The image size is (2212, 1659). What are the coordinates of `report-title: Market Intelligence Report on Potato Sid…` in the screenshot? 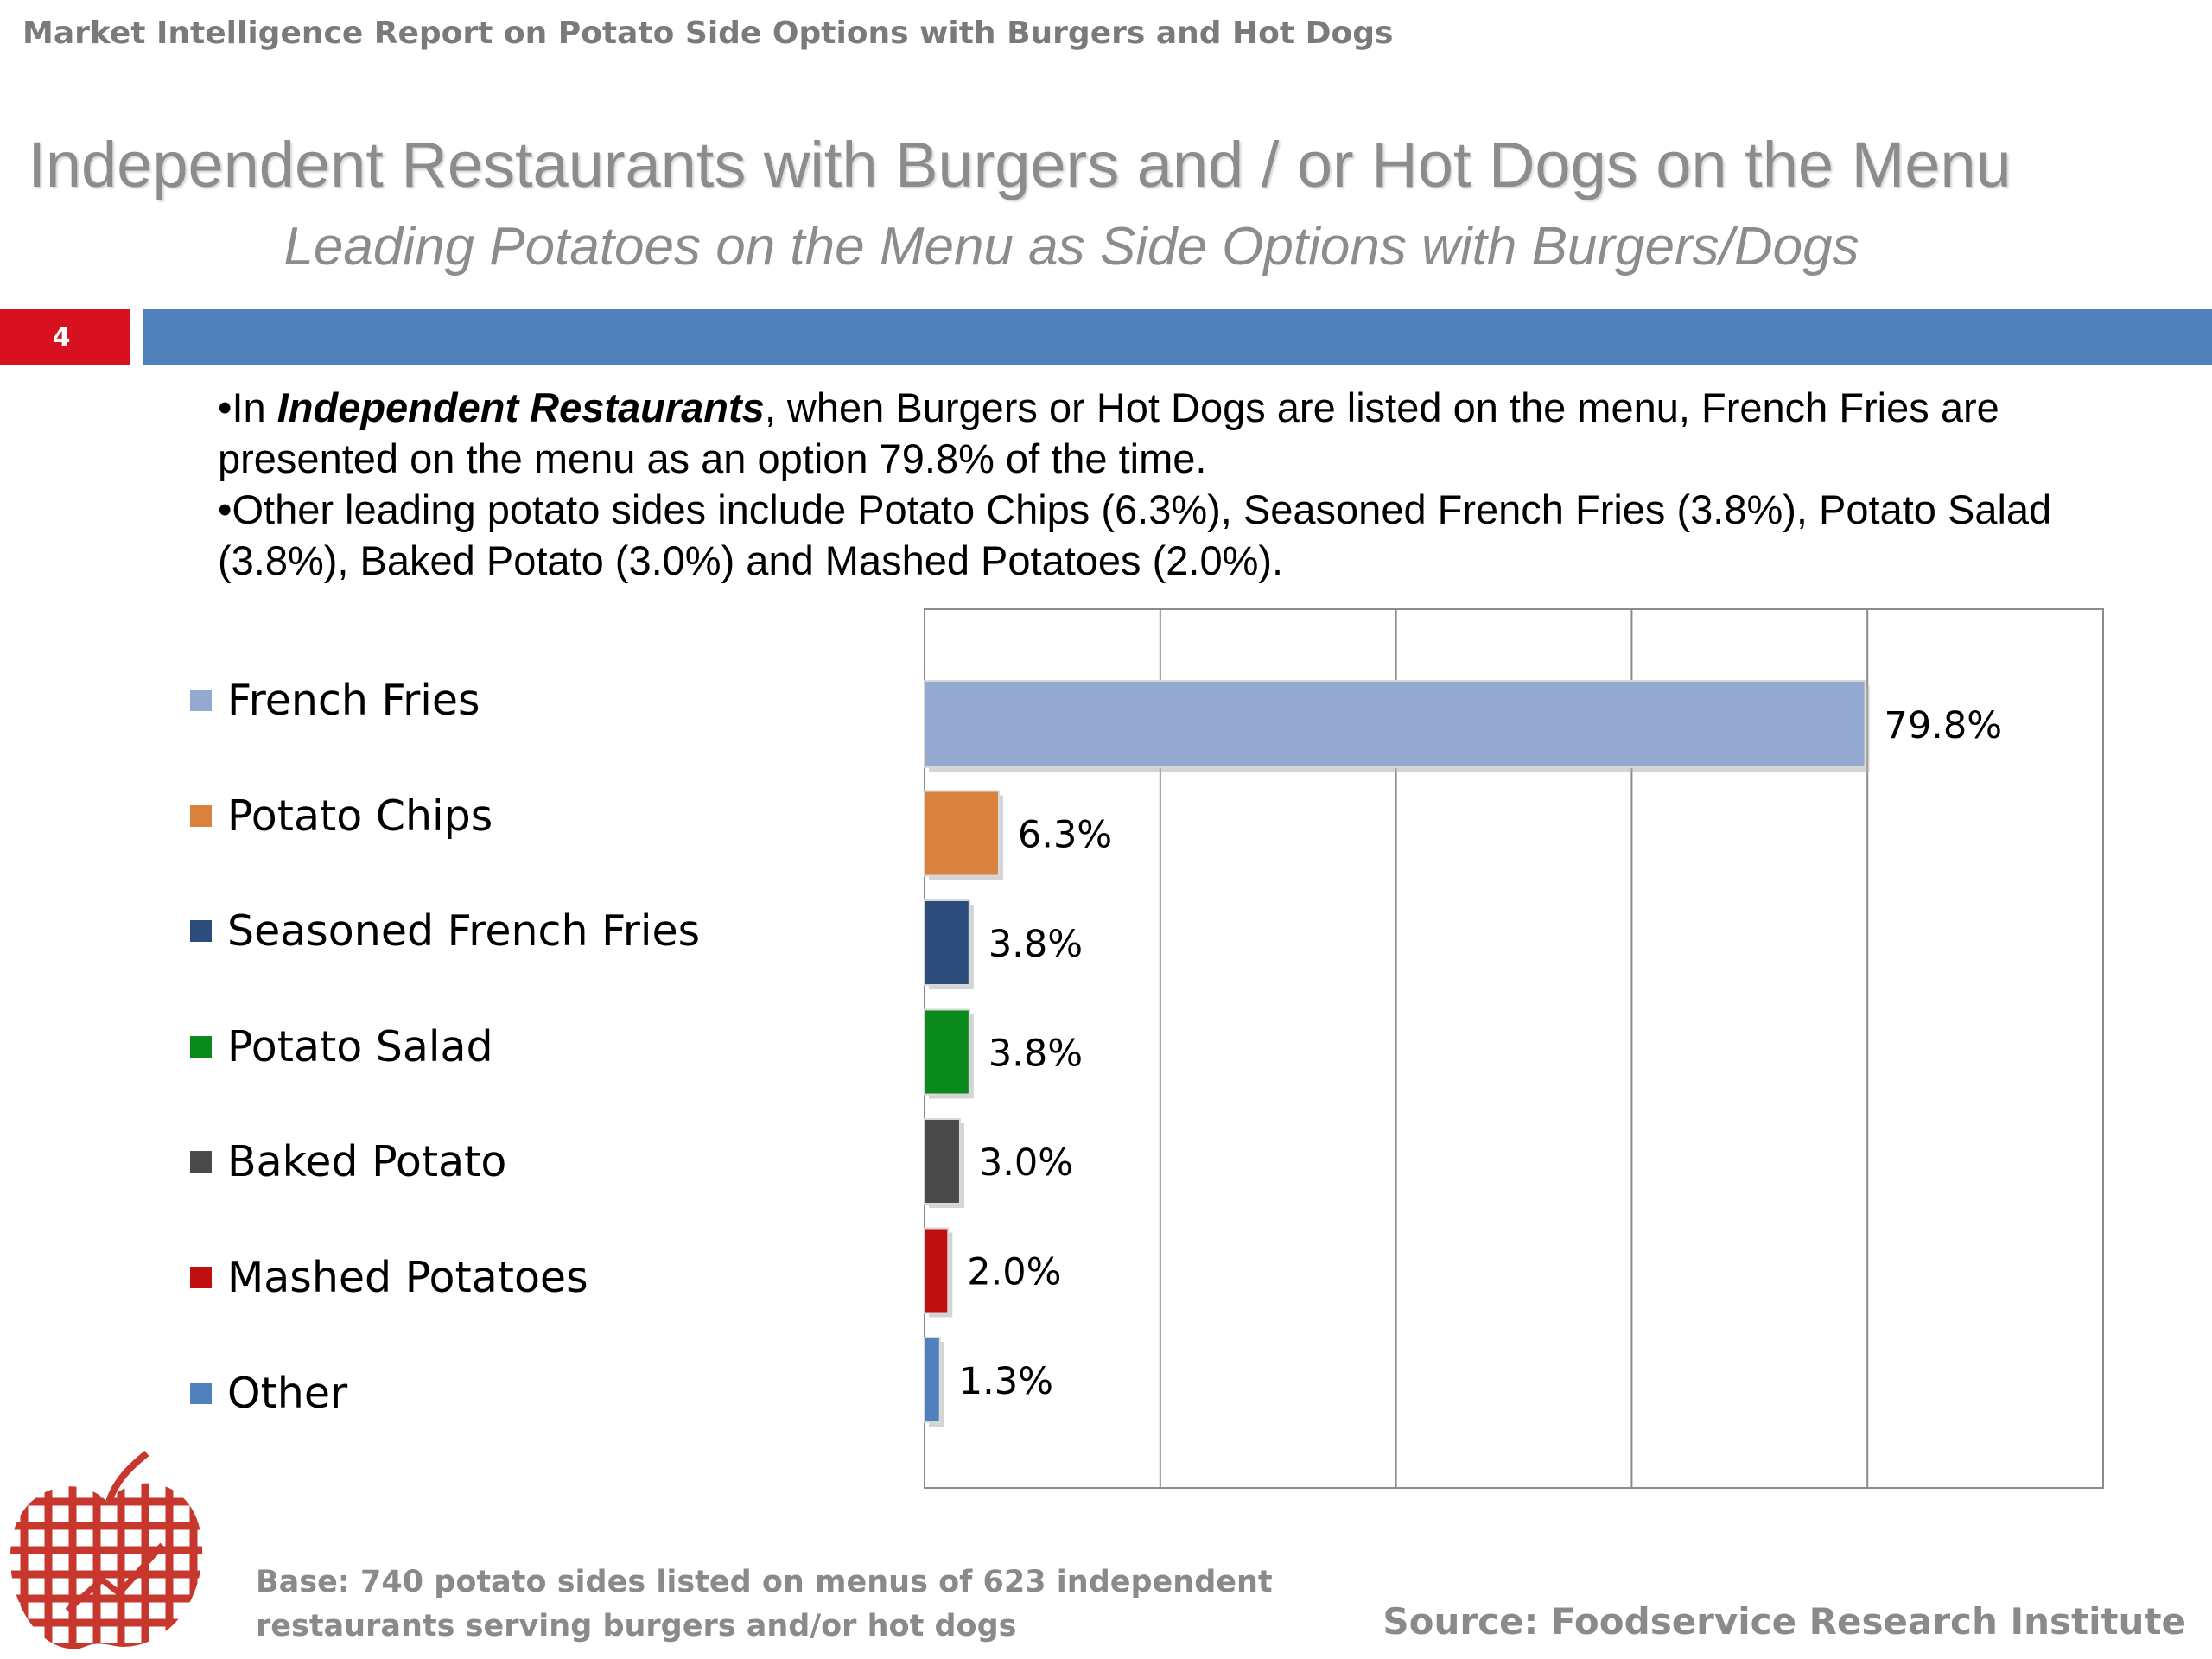 It's located at (708, 33).